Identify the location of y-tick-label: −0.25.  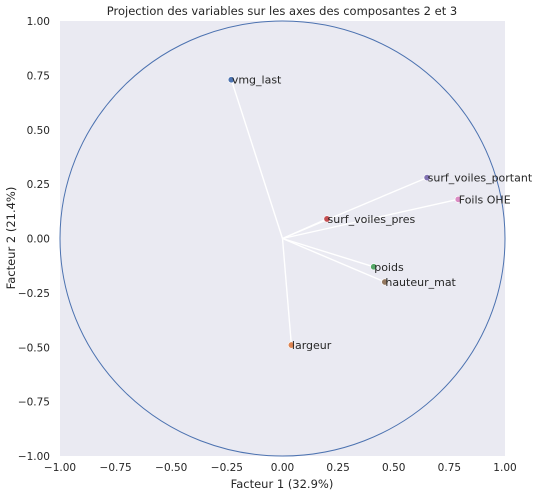
(34, 294).